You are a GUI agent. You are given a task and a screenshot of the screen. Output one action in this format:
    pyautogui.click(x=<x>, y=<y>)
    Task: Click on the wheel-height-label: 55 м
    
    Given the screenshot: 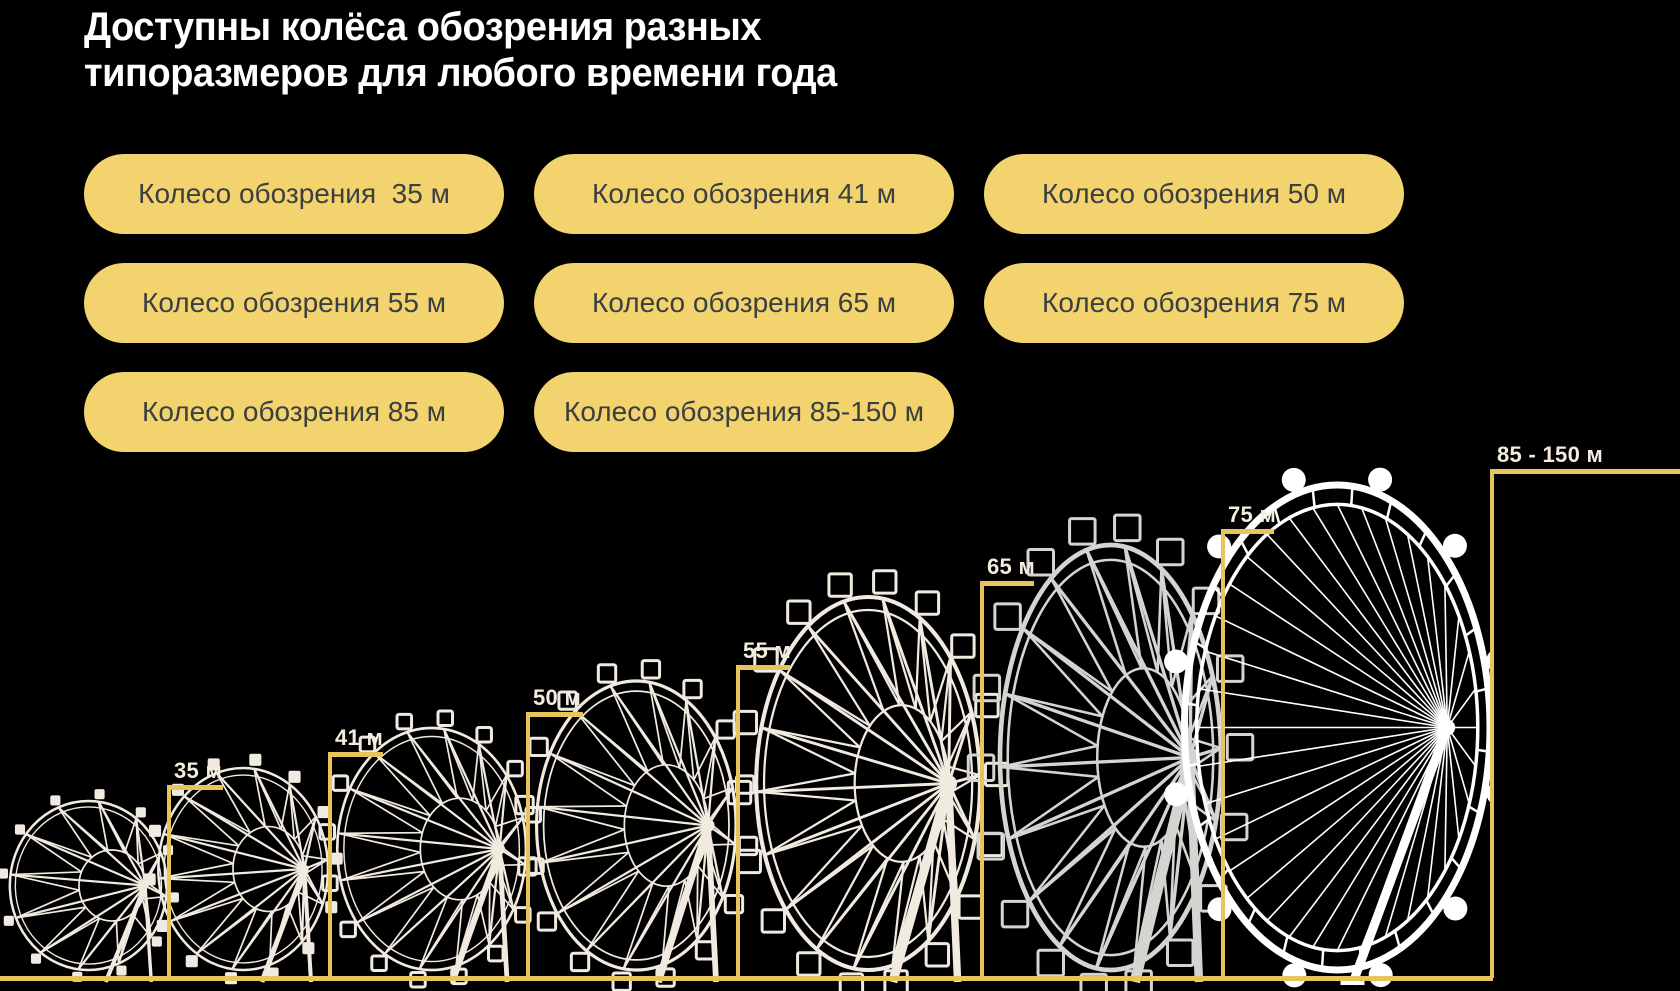 What is the action you would take?
    pyautogui.click(x=767, y=650)
    